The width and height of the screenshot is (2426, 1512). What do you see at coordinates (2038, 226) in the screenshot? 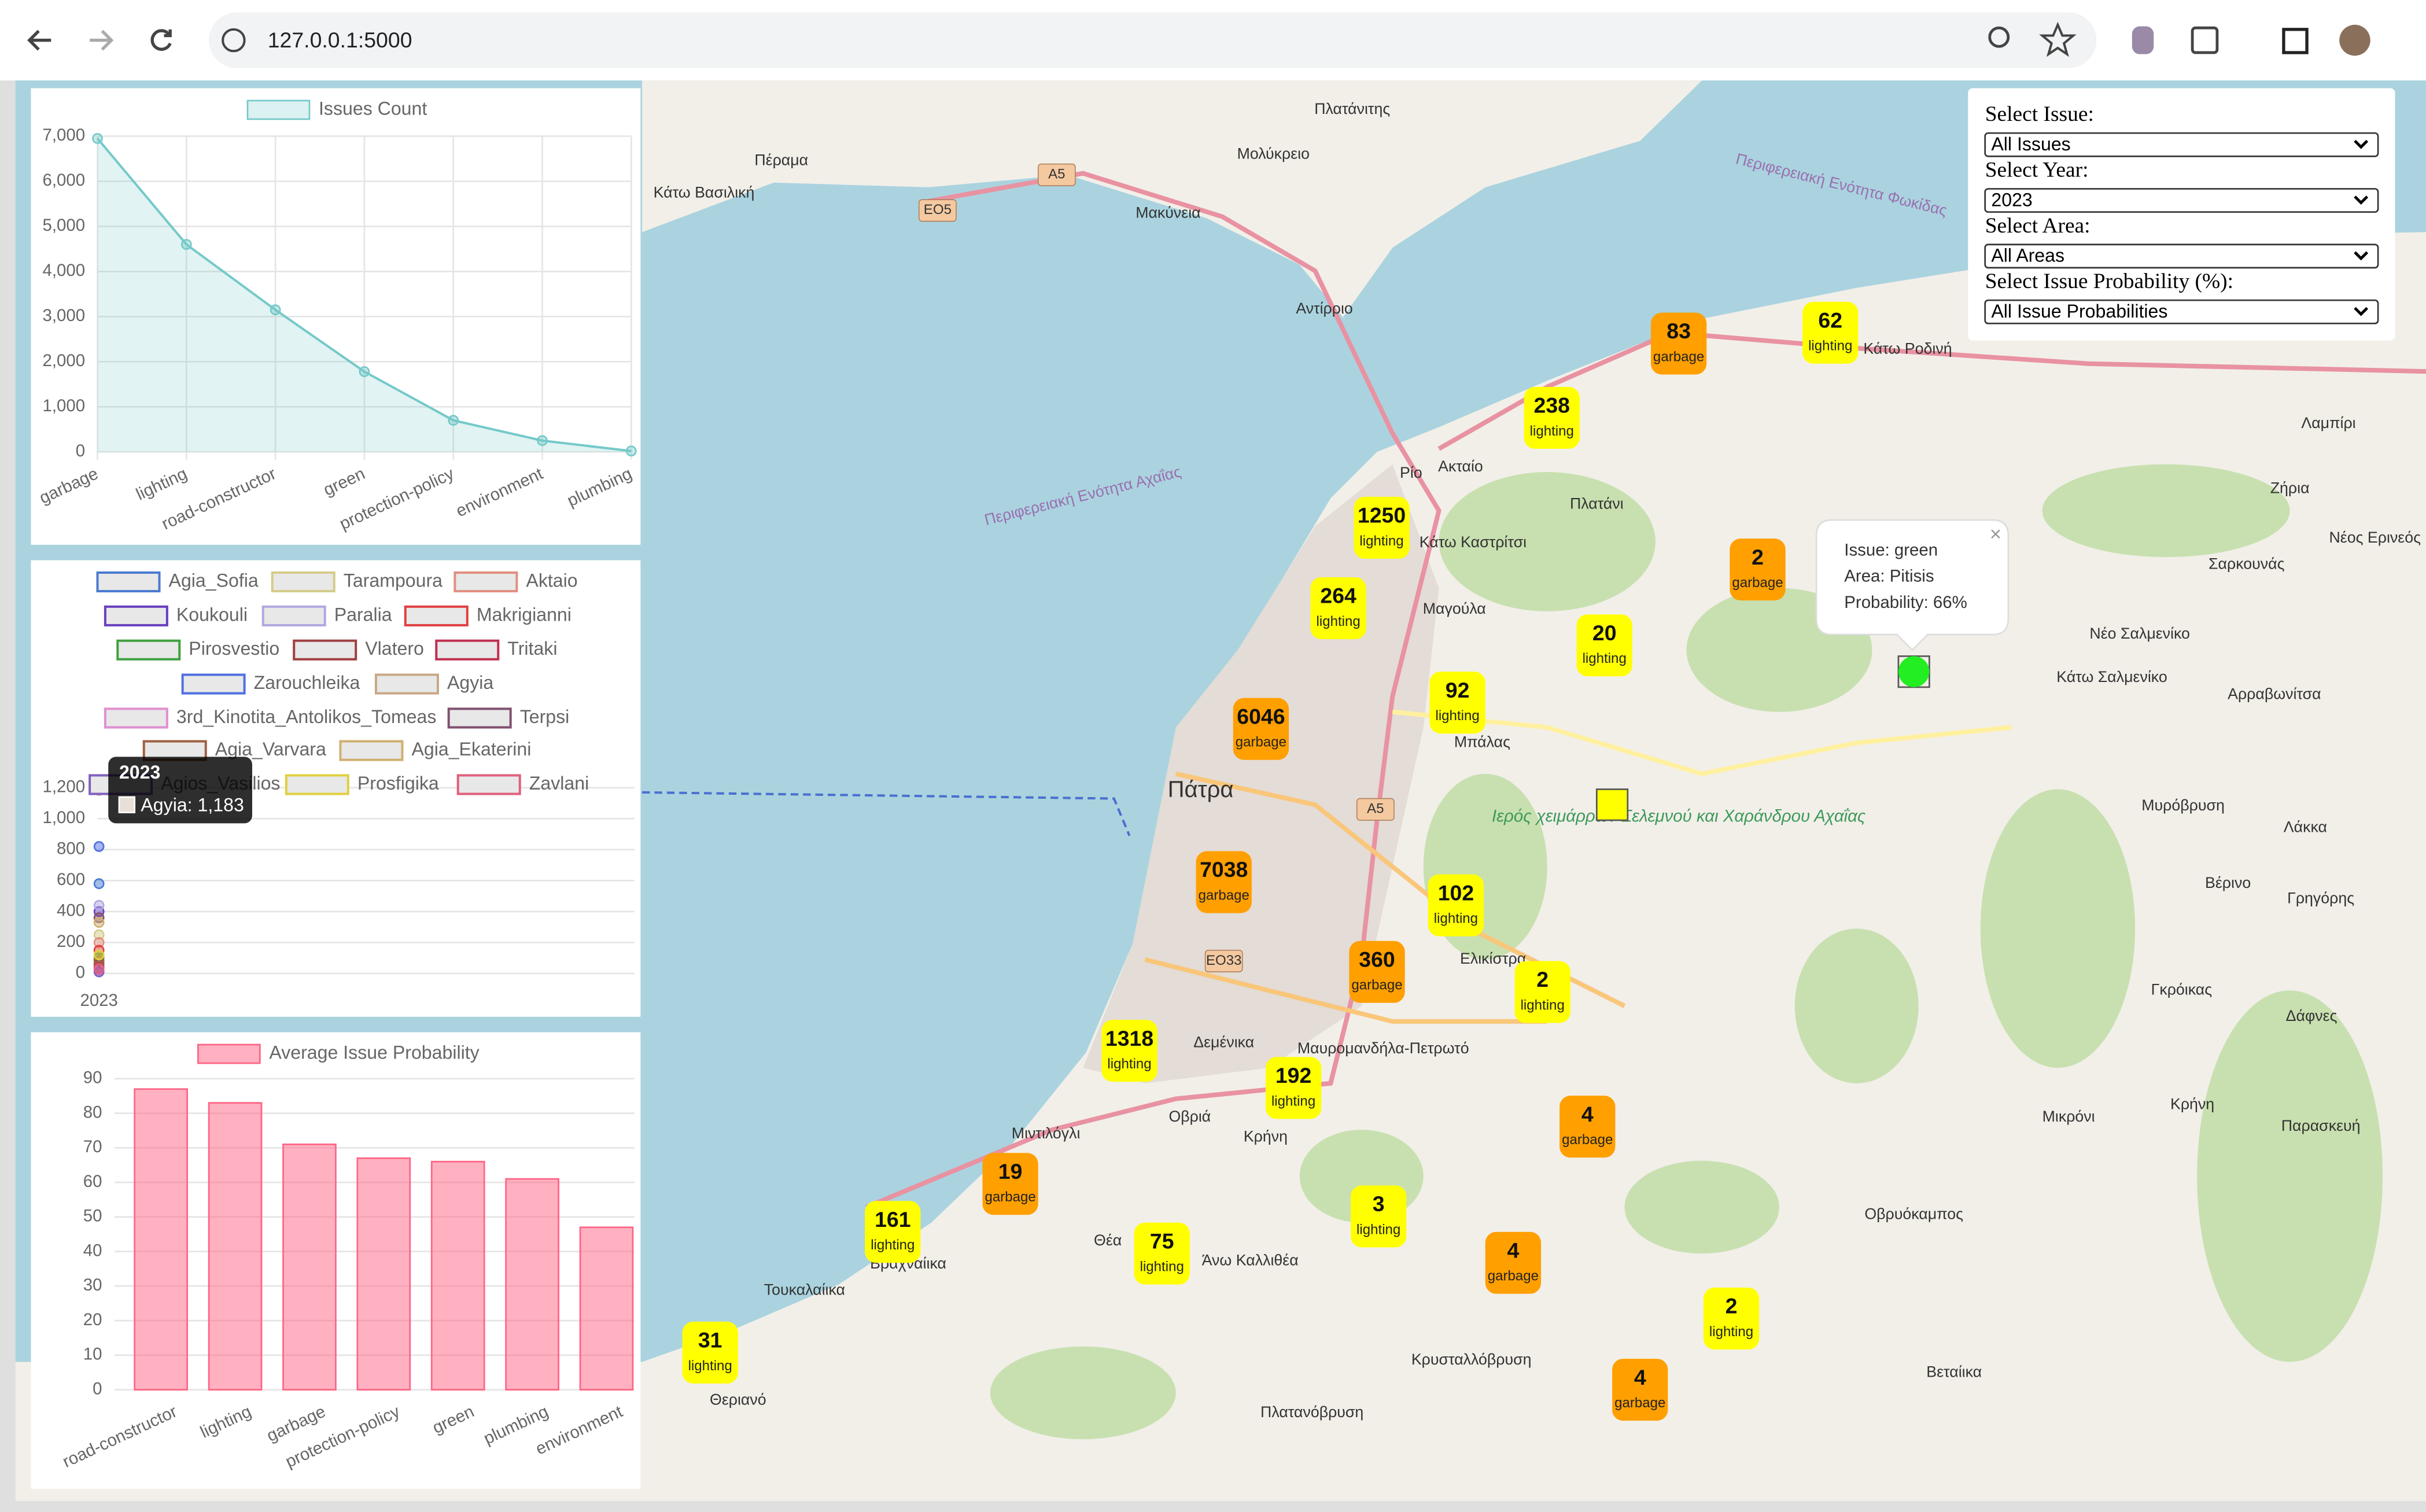
I see `control-label: Select Area:` at bounding box center [2038, 226].